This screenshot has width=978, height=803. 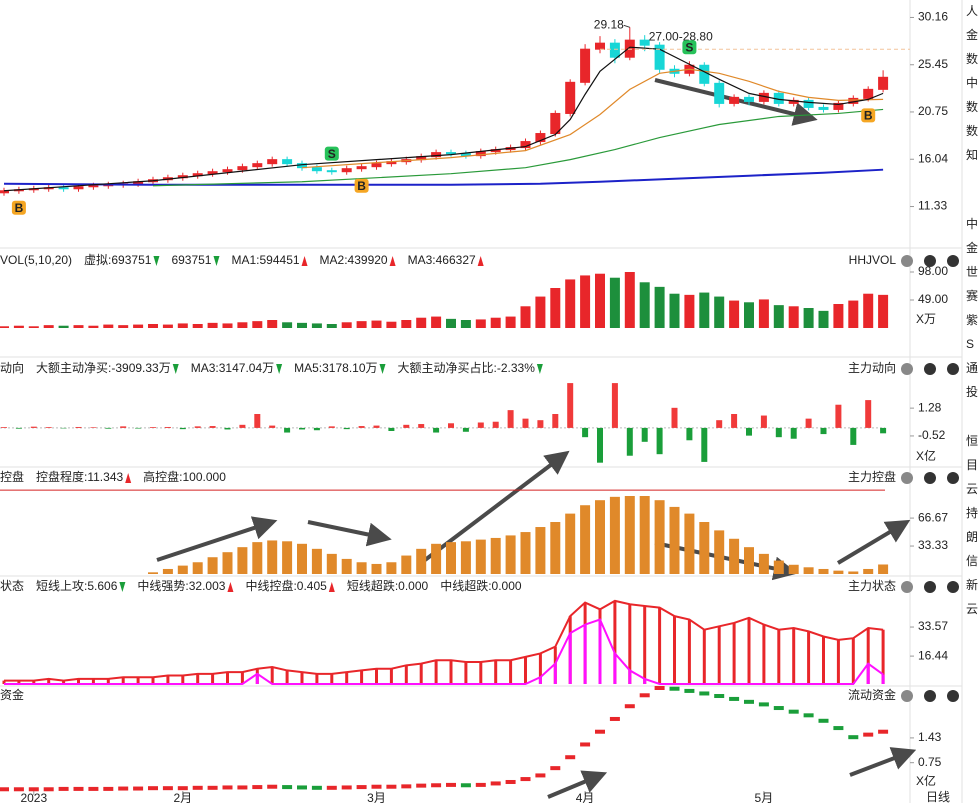 What do you see at coordinates (349, 533) in the screenshot?
I see `trend-arrow` at bounding box center [349, 533].